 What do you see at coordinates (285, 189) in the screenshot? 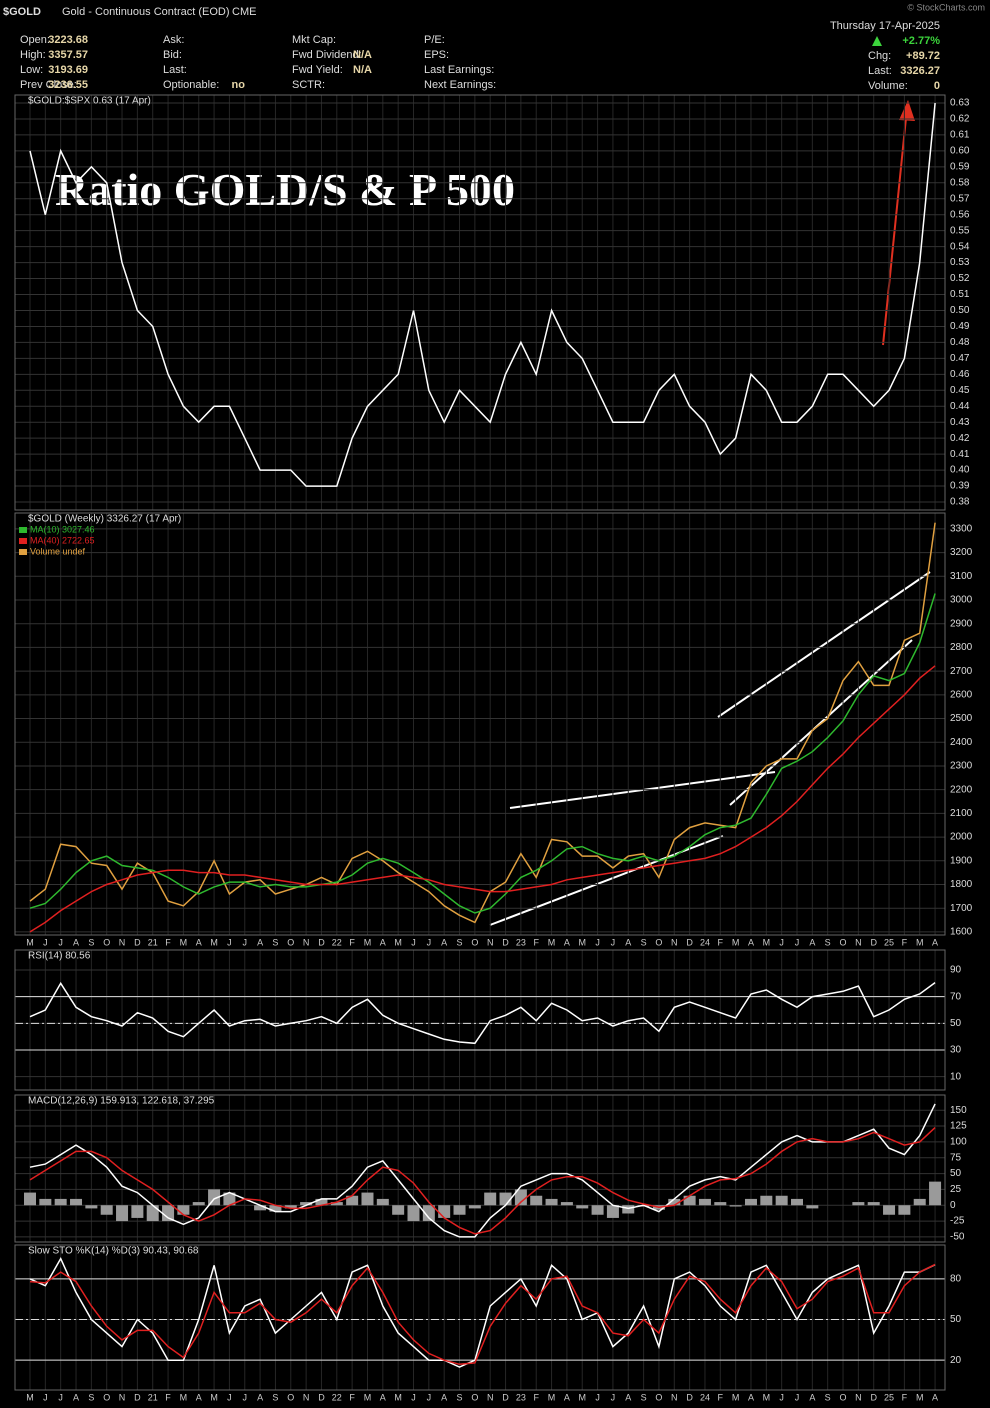
I see `annotation: Ratio GOLD/S & P 500` at bounding box center [285, 189].